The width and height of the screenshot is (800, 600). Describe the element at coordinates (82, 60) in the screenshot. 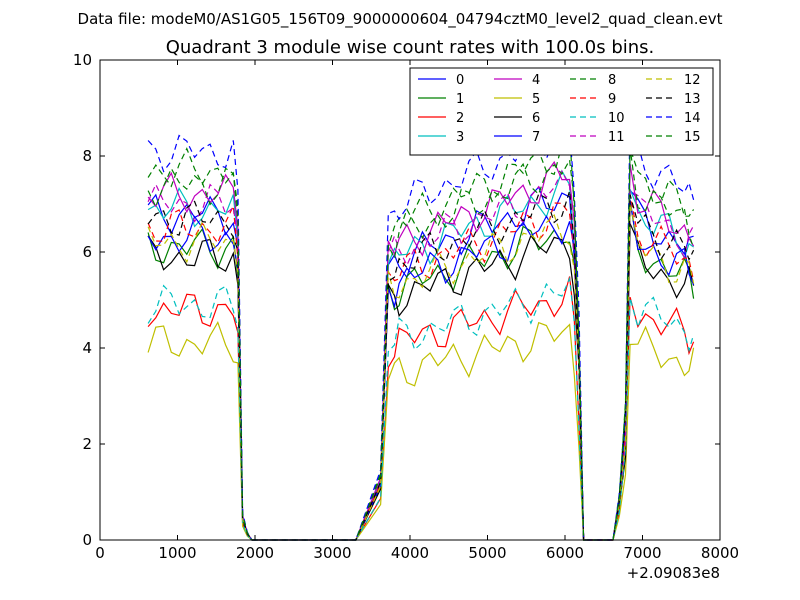

I see `y-tick-label: 10` at that location.